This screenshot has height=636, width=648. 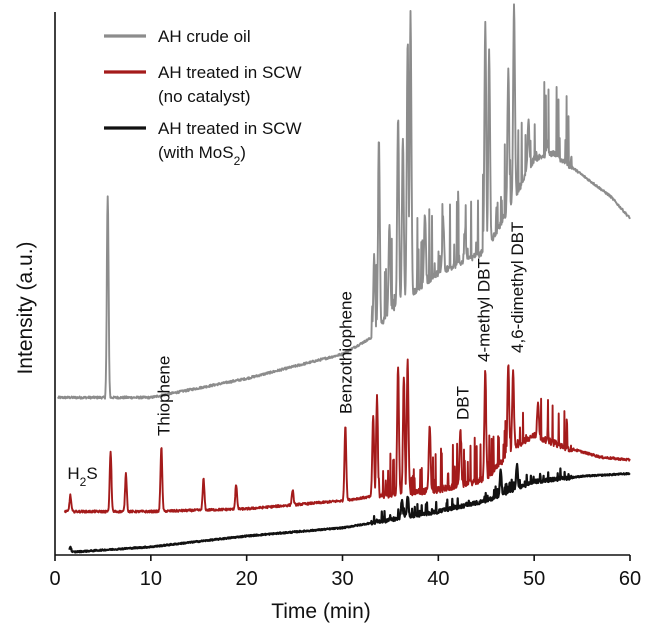 What do you see at coordinates (204, 36) in the screenshot?
I see `legend-label-1: AH crude oil` at bounding box center [204, 36].